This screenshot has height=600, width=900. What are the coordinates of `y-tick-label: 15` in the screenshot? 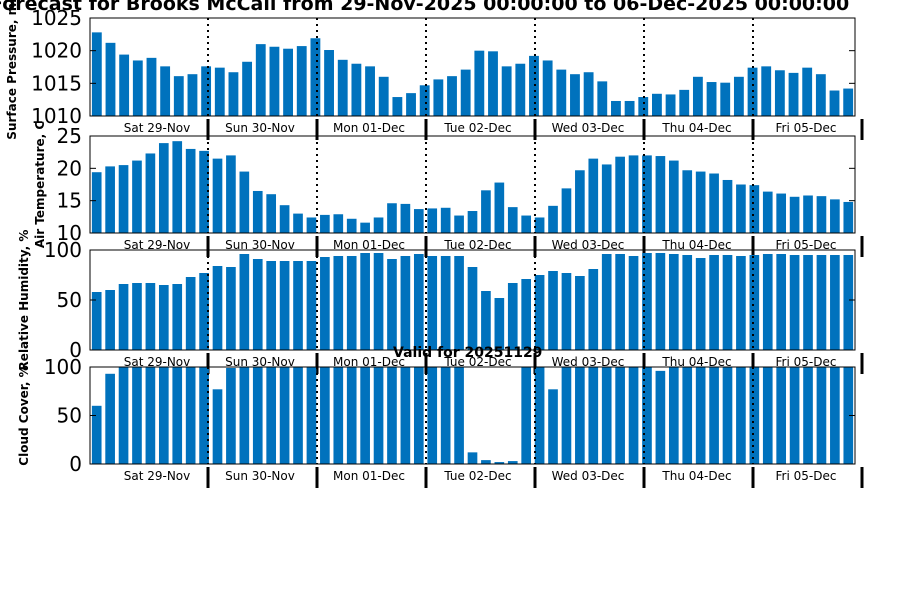 It's located at (69, 201).